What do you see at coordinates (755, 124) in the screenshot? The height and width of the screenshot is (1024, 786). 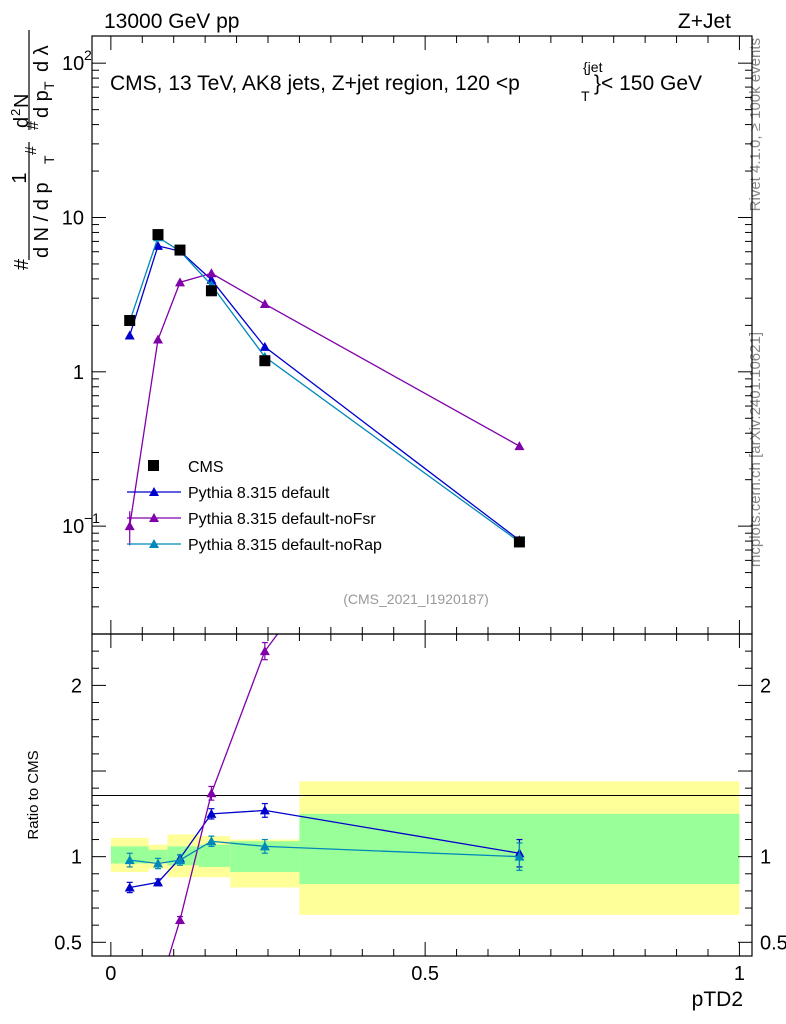 I see `rivet-label: Rivet 4.1.0, ≥ 100k events` at bounding box center [755, 124].